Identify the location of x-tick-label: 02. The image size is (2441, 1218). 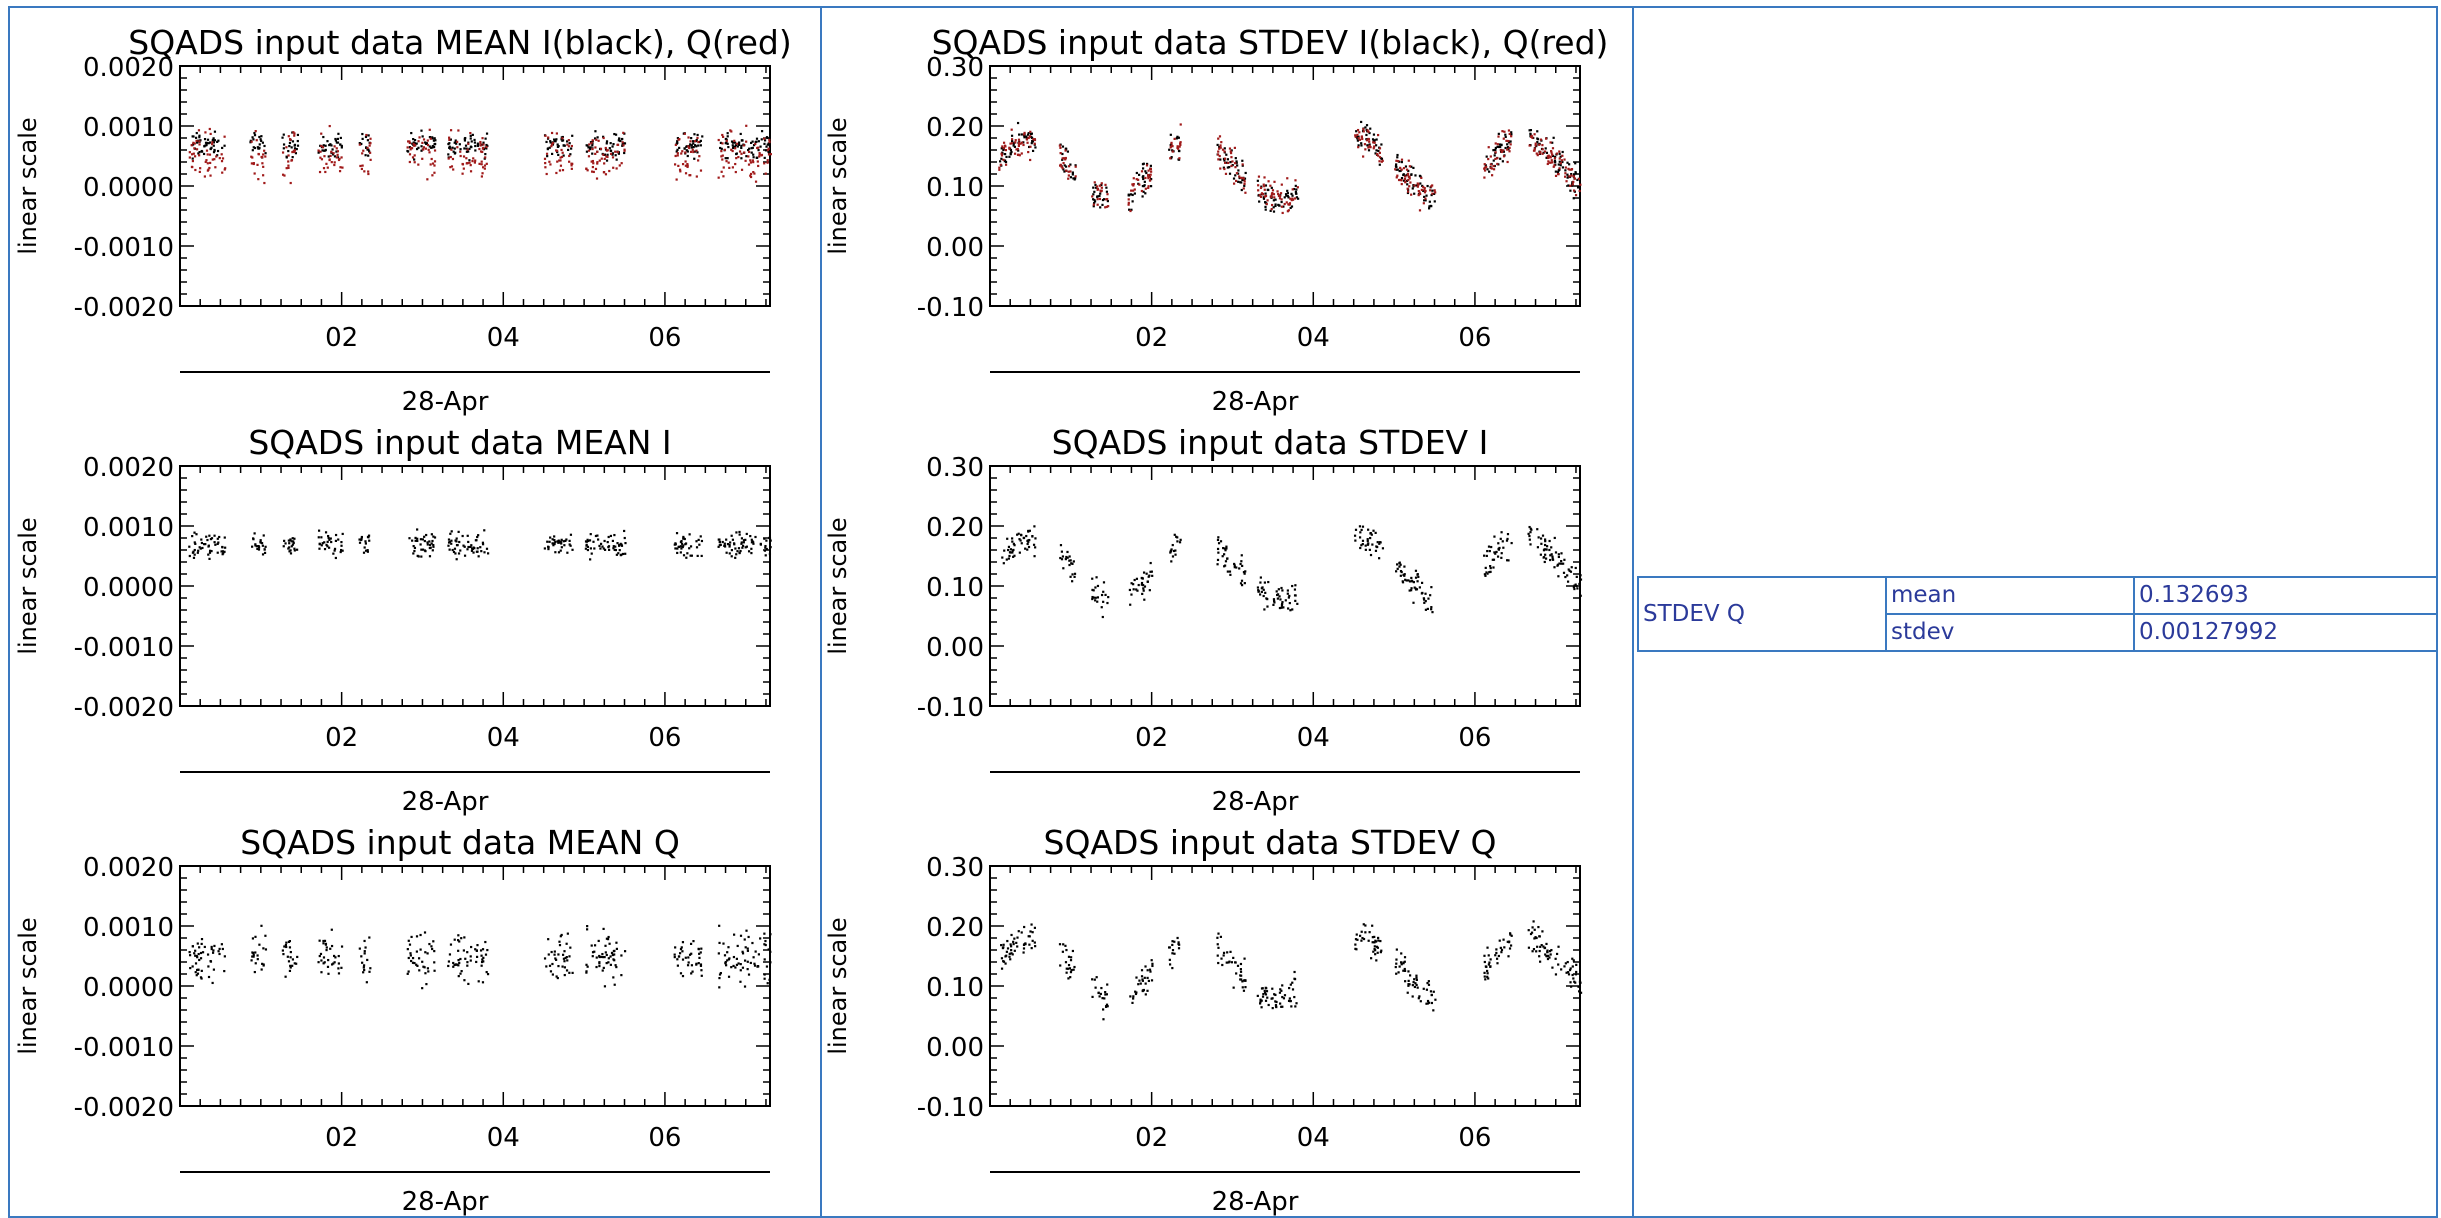
(1151, 338).